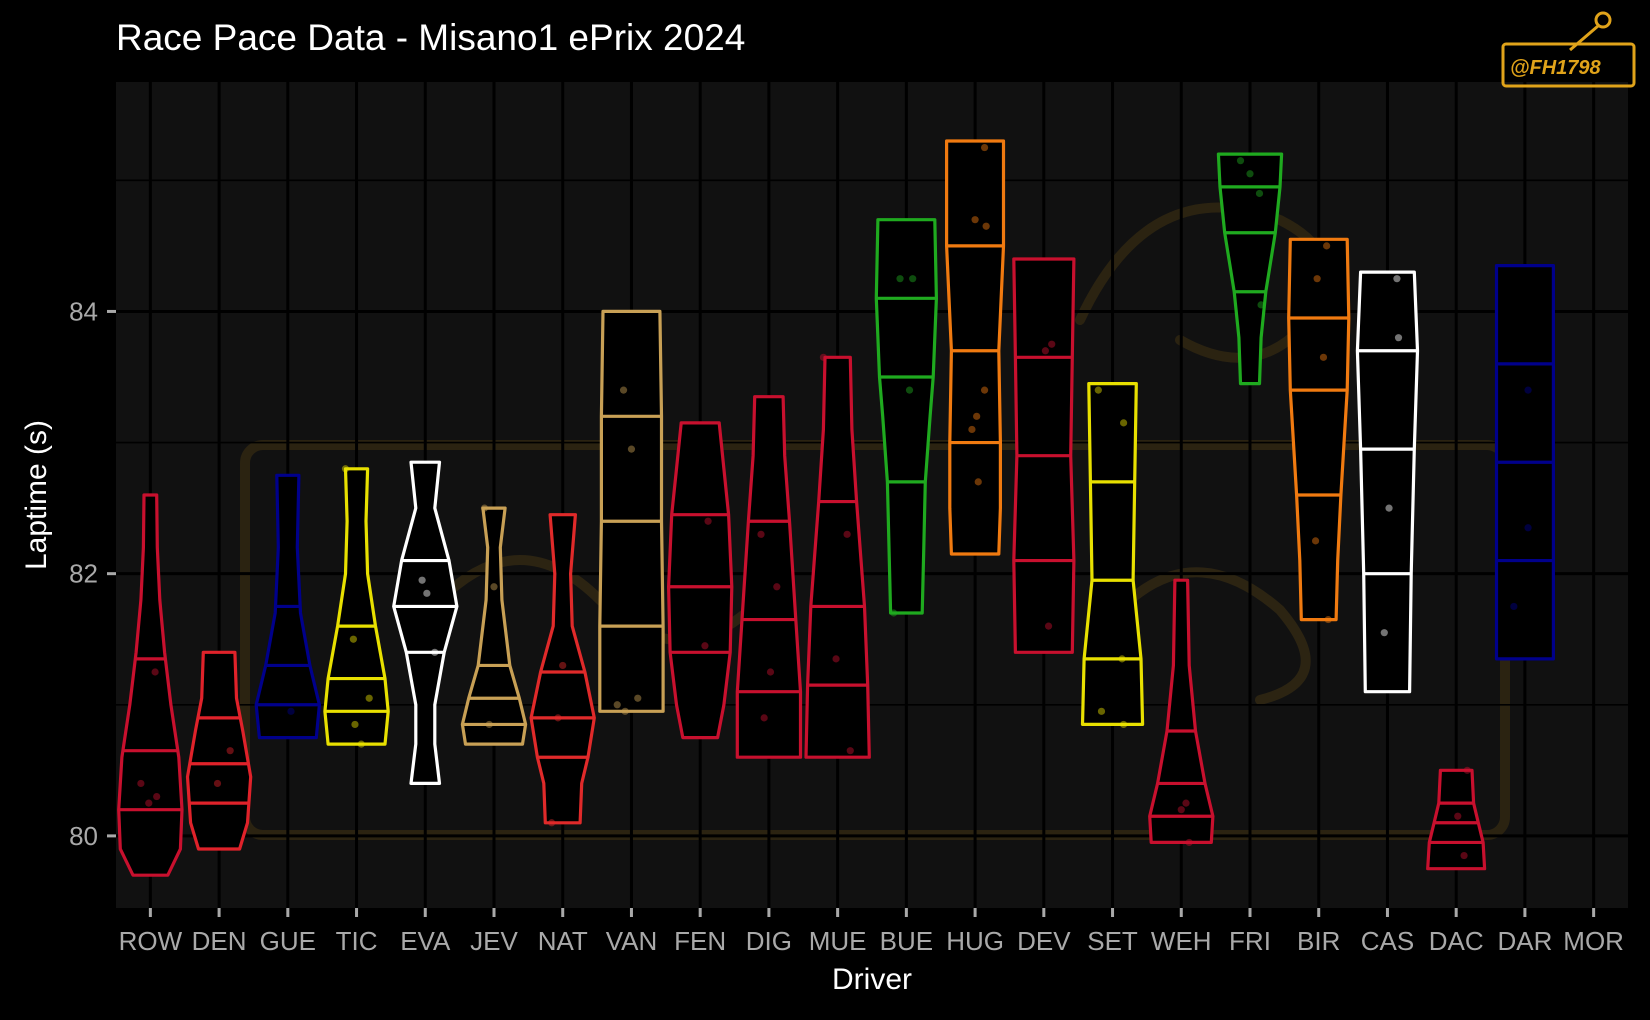  I want to click on x-tick-label: MOR, so click(1593, 941).